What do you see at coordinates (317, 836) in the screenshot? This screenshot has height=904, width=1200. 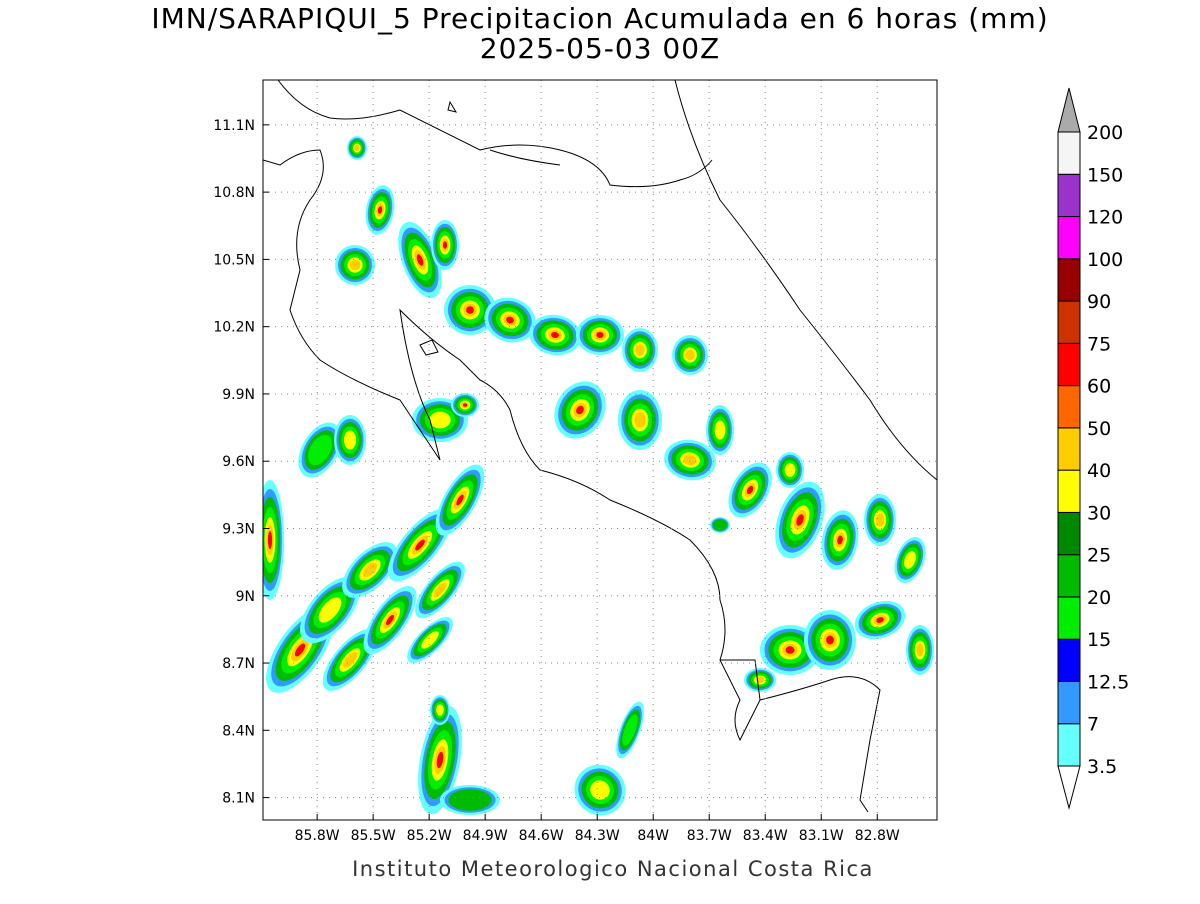 I see `x-tick-label: 85.8W` at bounding box center [317, 836].